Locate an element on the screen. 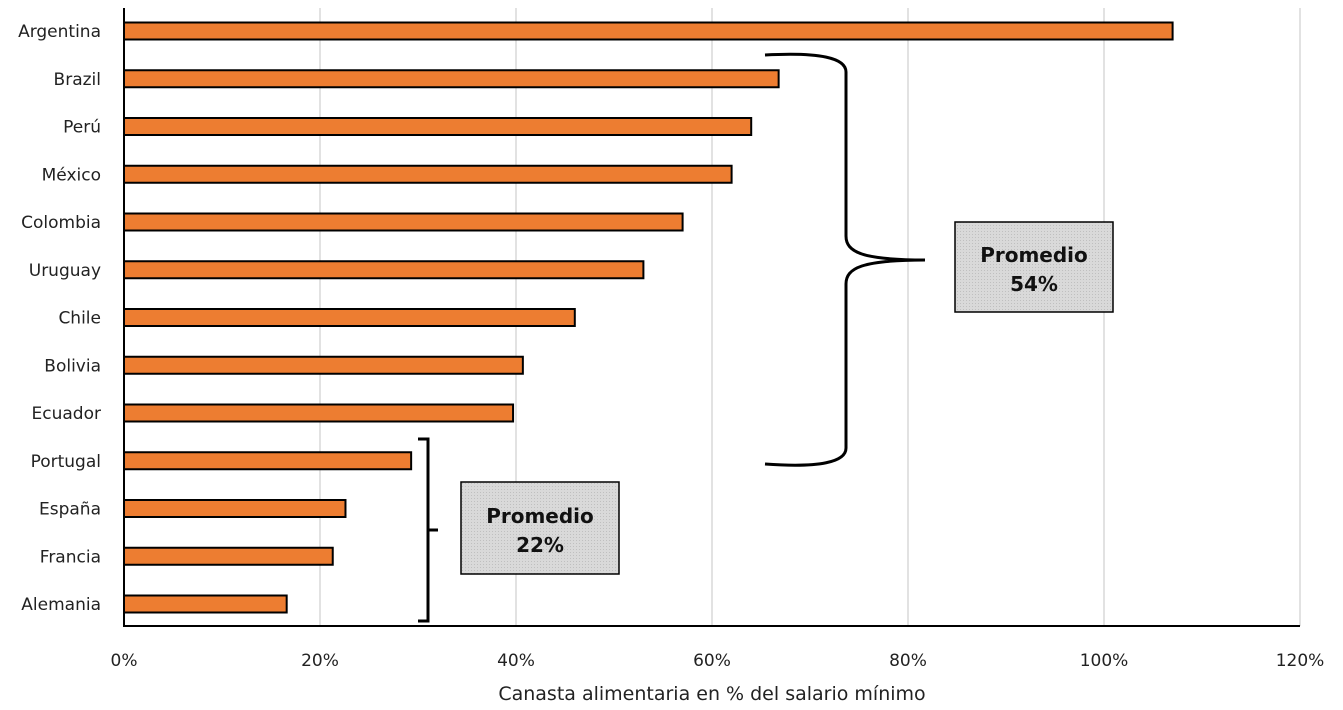 The height and width of the screenshot is (710, 1343). annotation-promedio-2: Promedio 22% is located at coordinates (540, 528).